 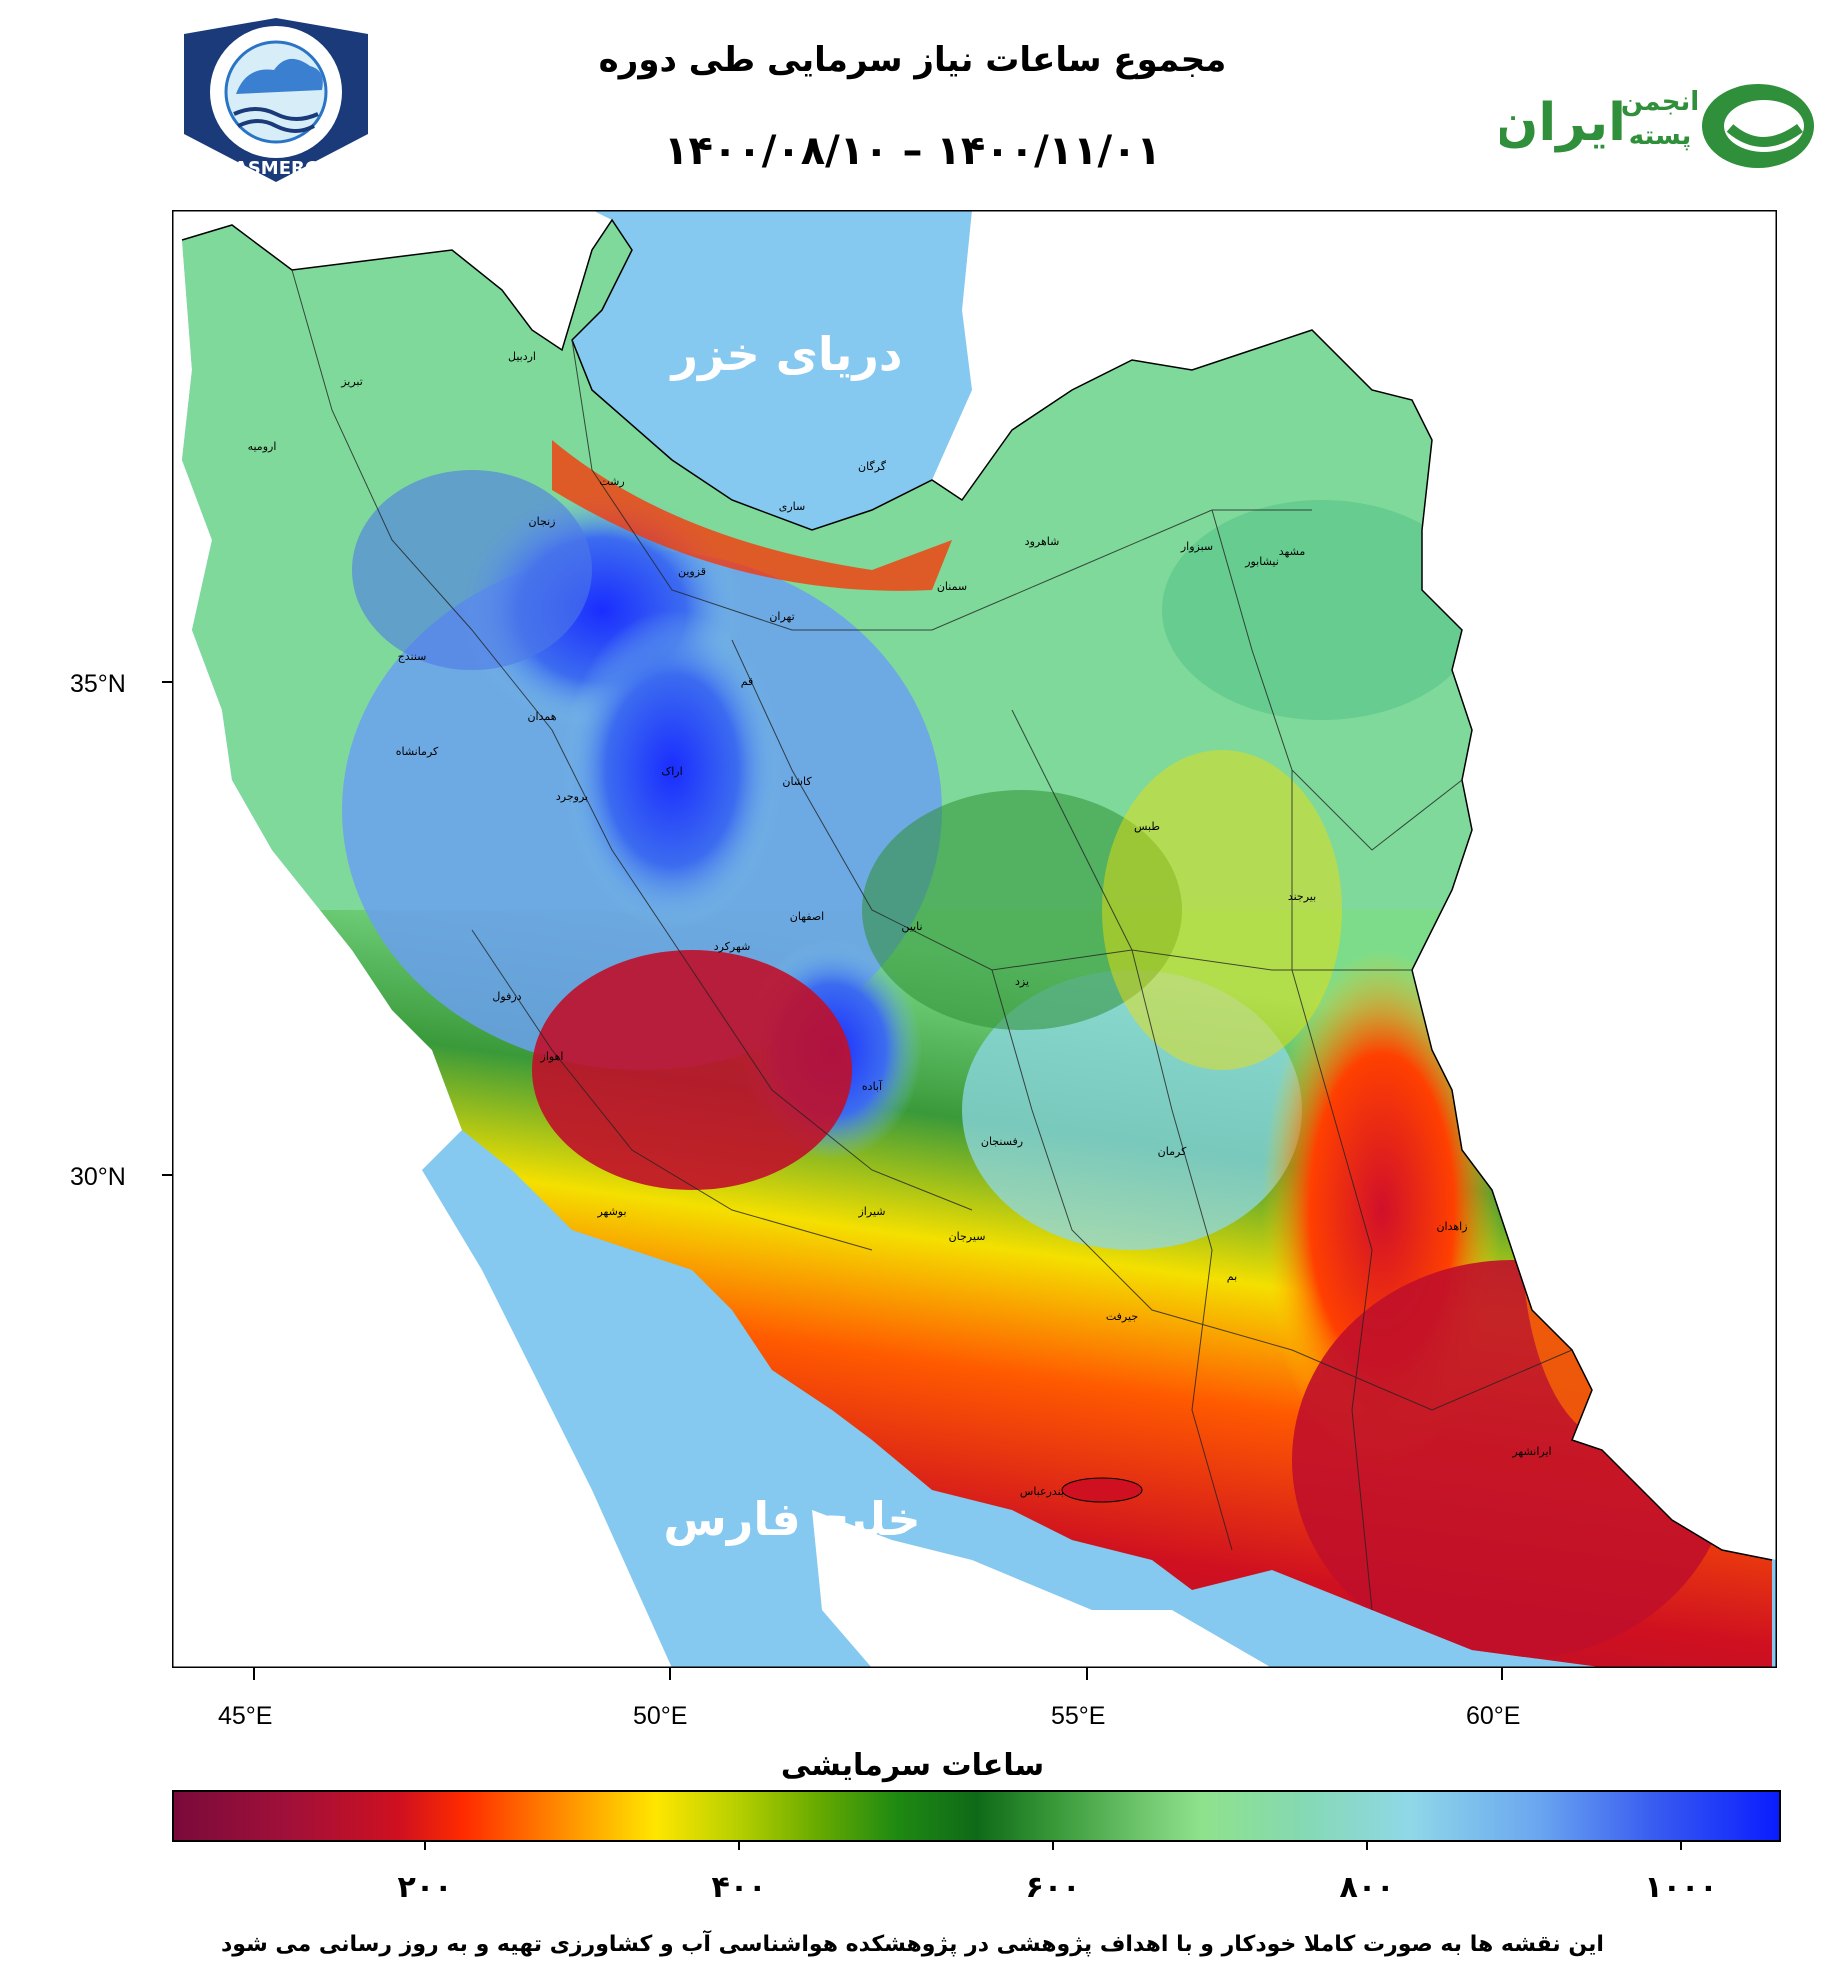 I want to click on city-label: آباده, so click(x=872, y=1086).